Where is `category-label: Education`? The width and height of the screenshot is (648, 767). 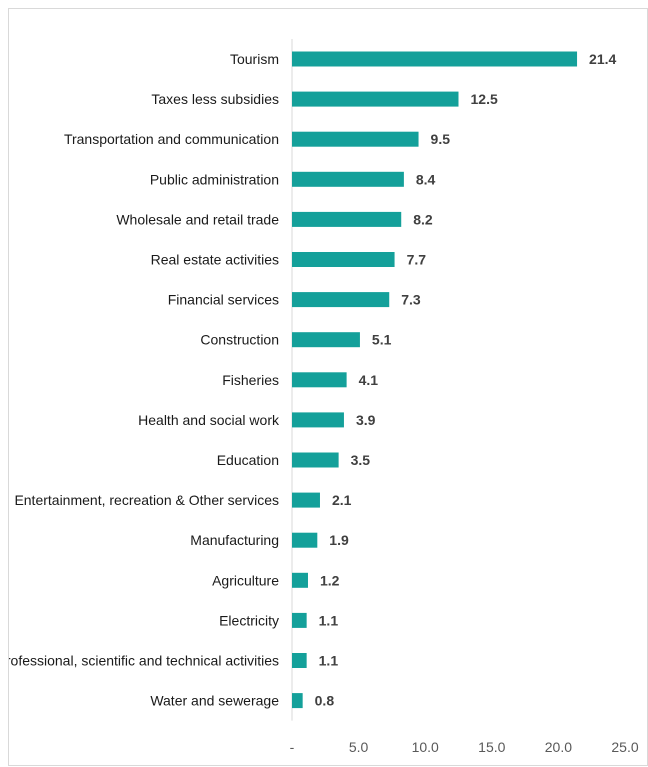
category-label: Education is located at coordinates (248, 460).